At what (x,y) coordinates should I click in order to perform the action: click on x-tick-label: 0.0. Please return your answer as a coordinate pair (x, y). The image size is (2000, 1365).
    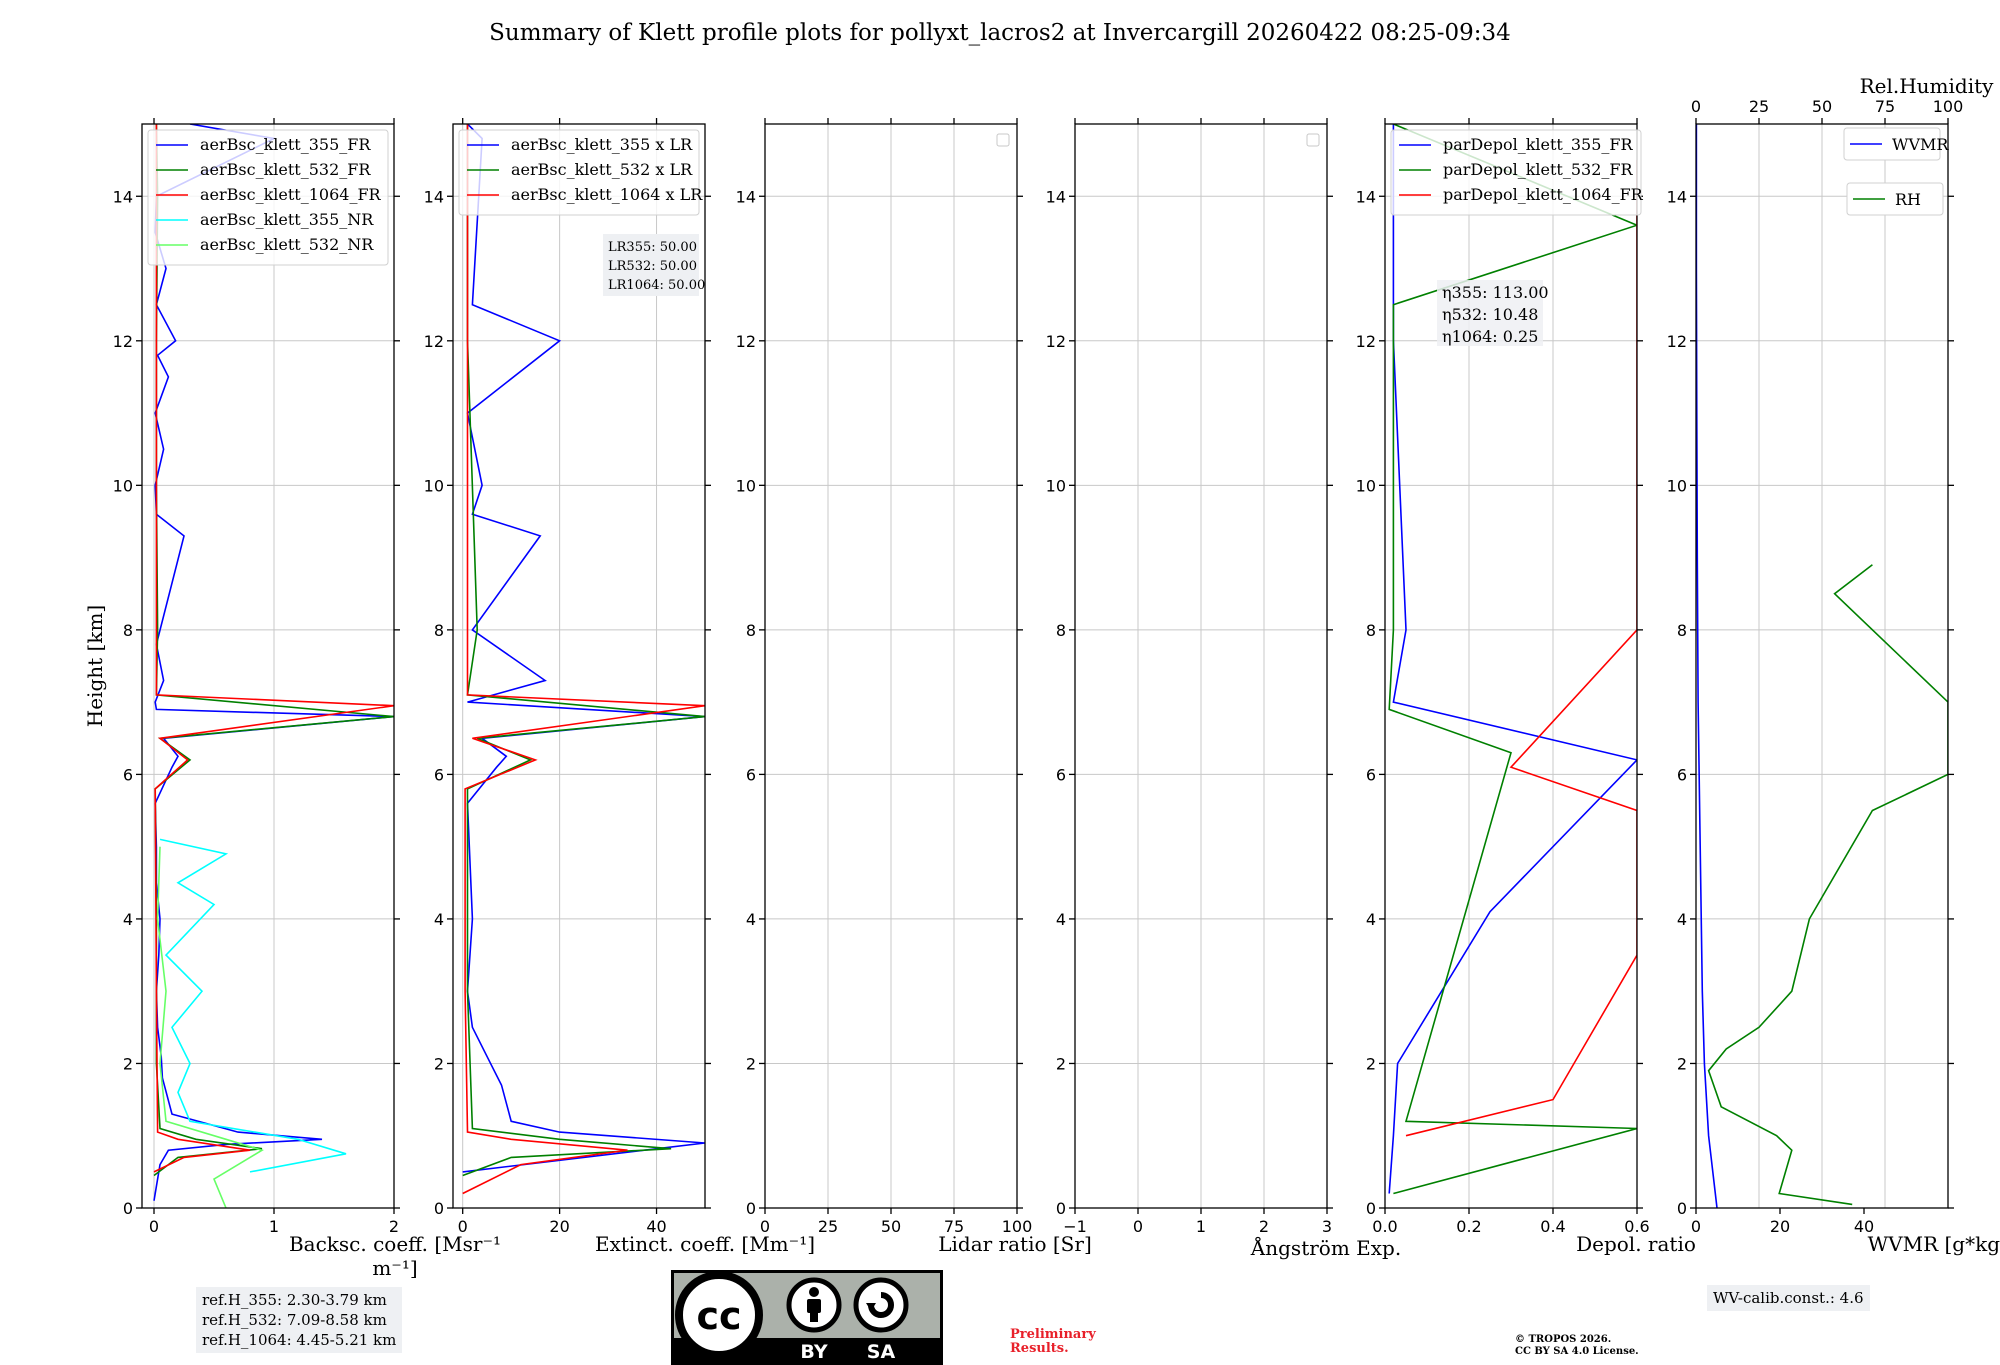
    Looking at the image, I should click on (1384, 1226).